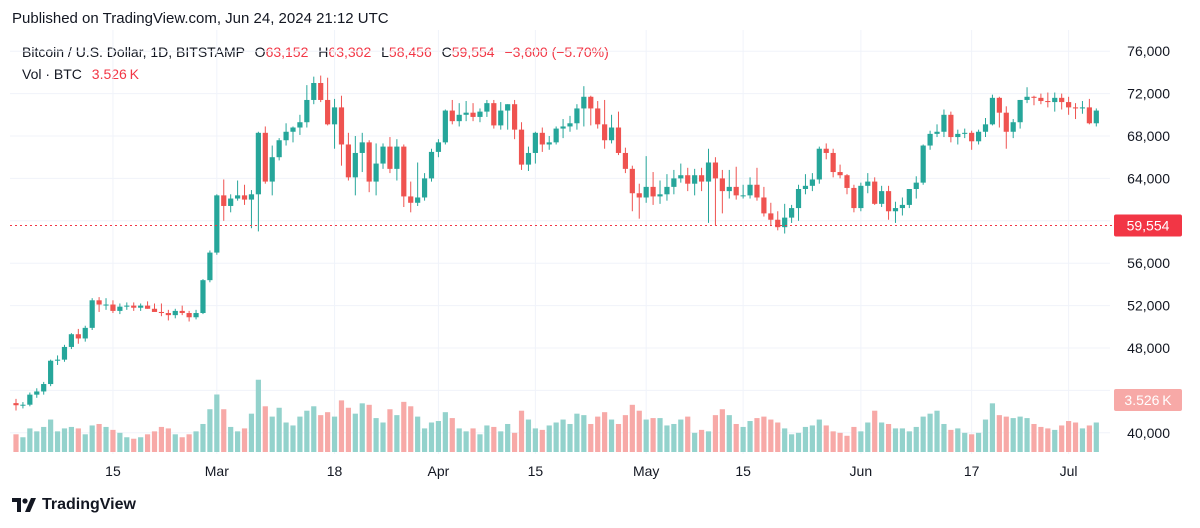 The image size is (1200, 528). I want to click on tradingview-logo: TradingView, so click(74, 505).